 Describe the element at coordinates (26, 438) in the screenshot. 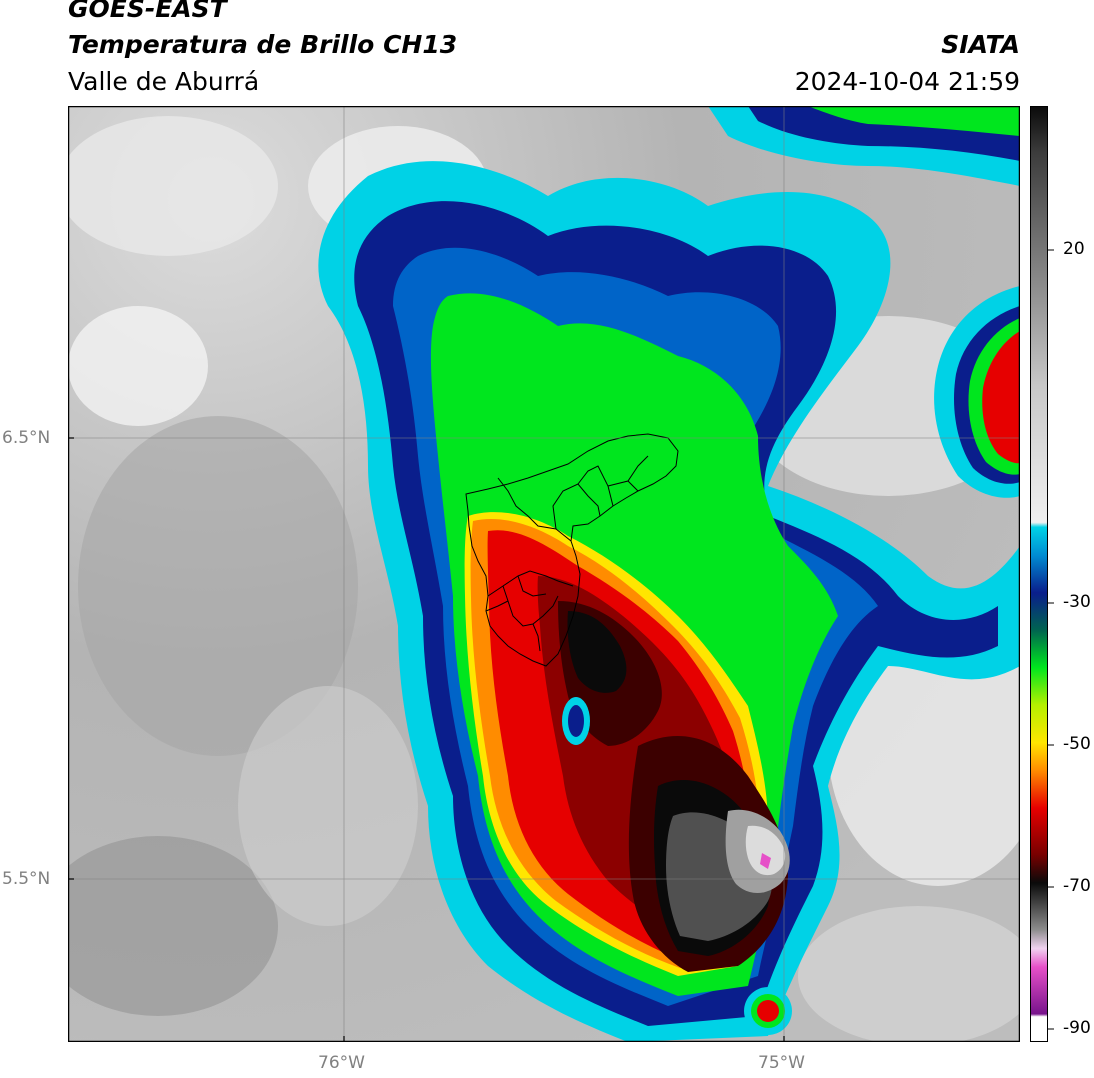

I see `lat-label-6-5n: 6.5°N` at that location.